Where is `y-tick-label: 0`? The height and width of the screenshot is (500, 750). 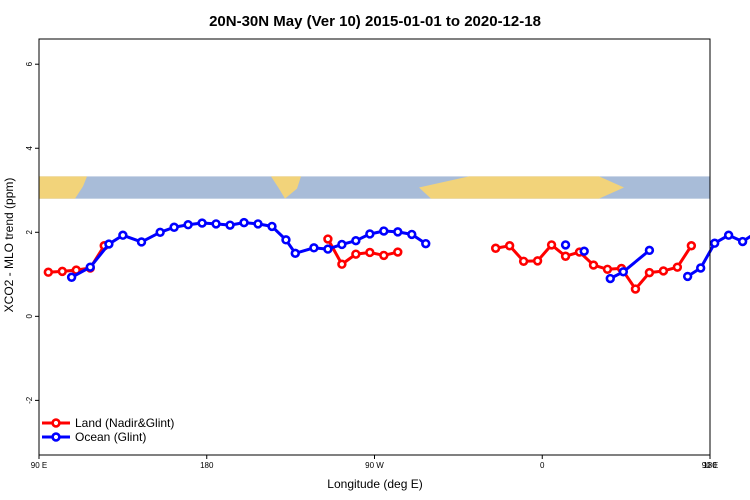
y-tick-label: 0 is located at coordinates (29, 316).